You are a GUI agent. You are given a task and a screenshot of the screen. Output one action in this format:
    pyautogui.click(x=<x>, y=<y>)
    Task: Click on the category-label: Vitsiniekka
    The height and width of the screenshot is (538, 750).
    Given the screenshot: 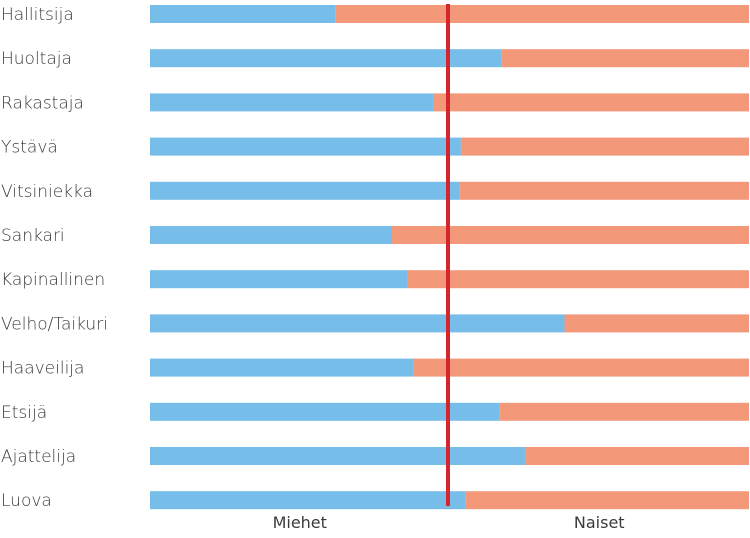 What is the action you would take?
    pyautogui.click(x=47, y=192)
    